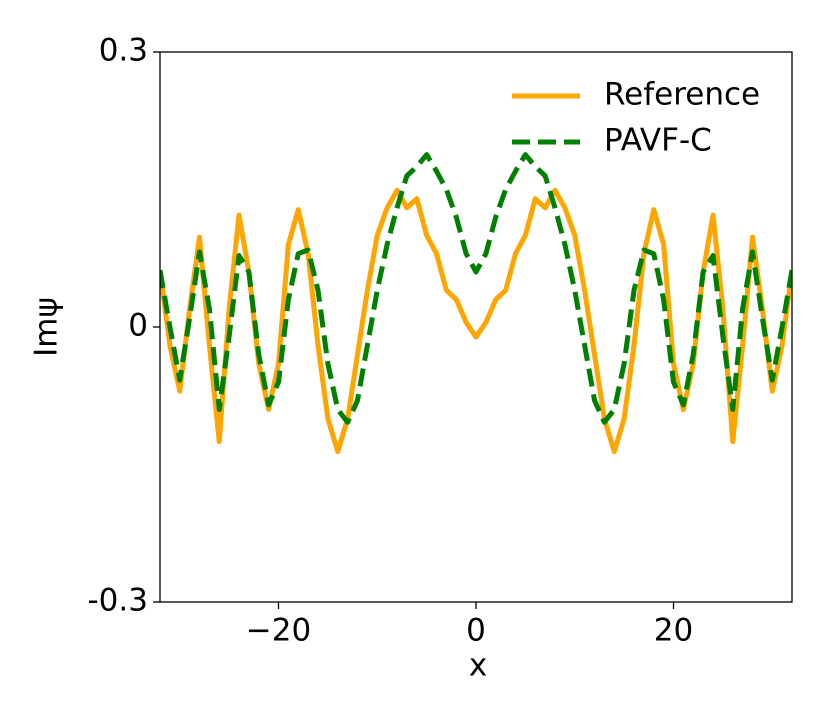  What do you see at coordinates (476, 631) in the screenshot?
I see `x-tick-label: 0` at bounding box center [476, 631].